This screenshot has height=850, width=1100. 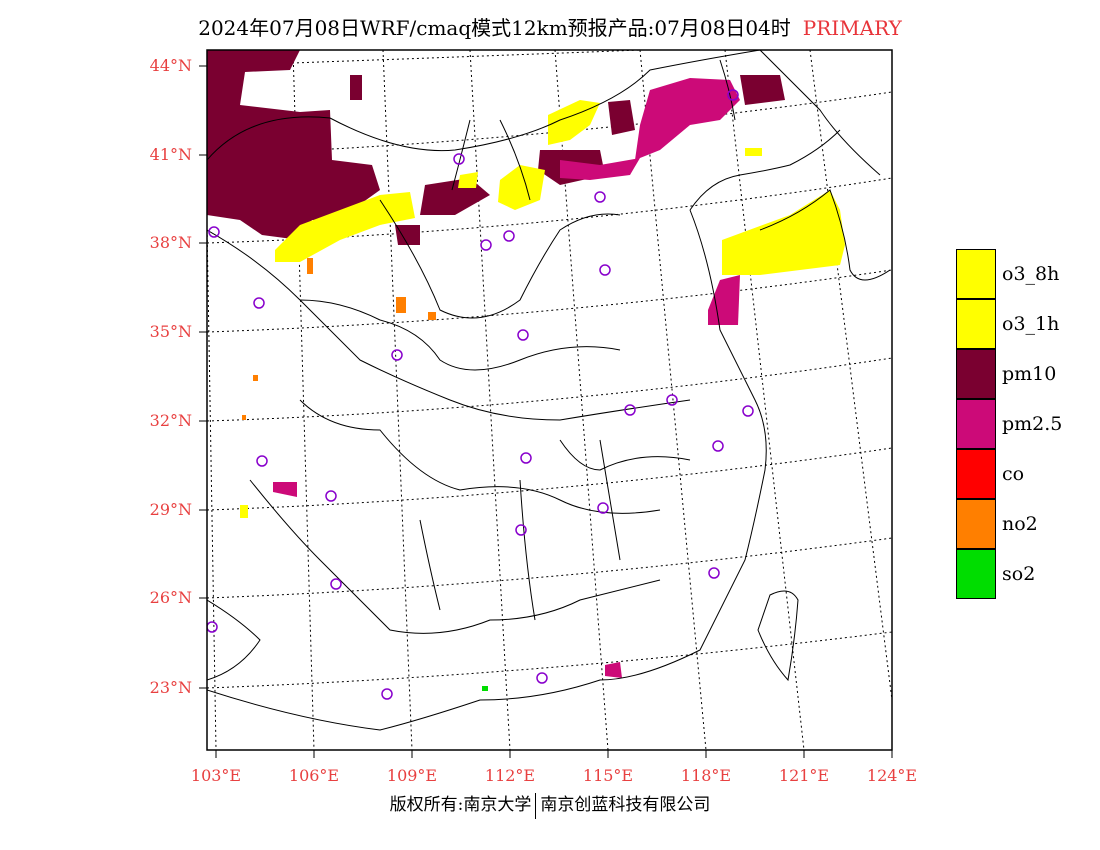 I want to click on legend-label: co, so click(x=1013, y=474).